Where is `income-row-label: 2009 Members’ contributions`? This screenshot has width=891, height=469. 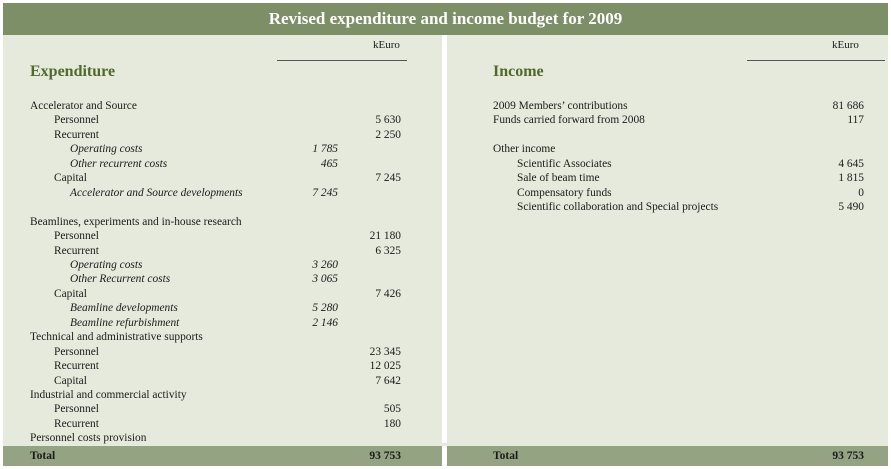 income-row-label: 2009 Members’ contributions is located at coordinates (560, 106).